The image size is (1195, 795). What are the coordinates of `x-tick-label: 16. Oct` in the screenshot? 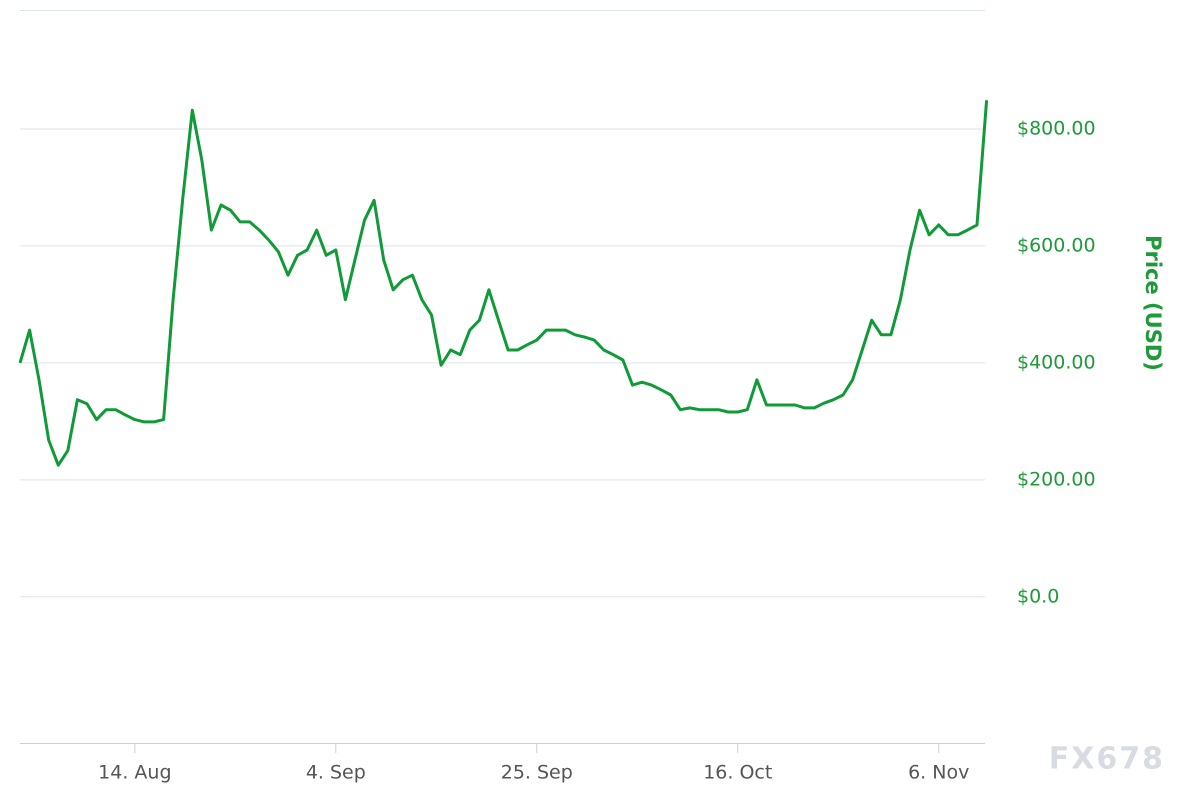 It's located at (737, 773).